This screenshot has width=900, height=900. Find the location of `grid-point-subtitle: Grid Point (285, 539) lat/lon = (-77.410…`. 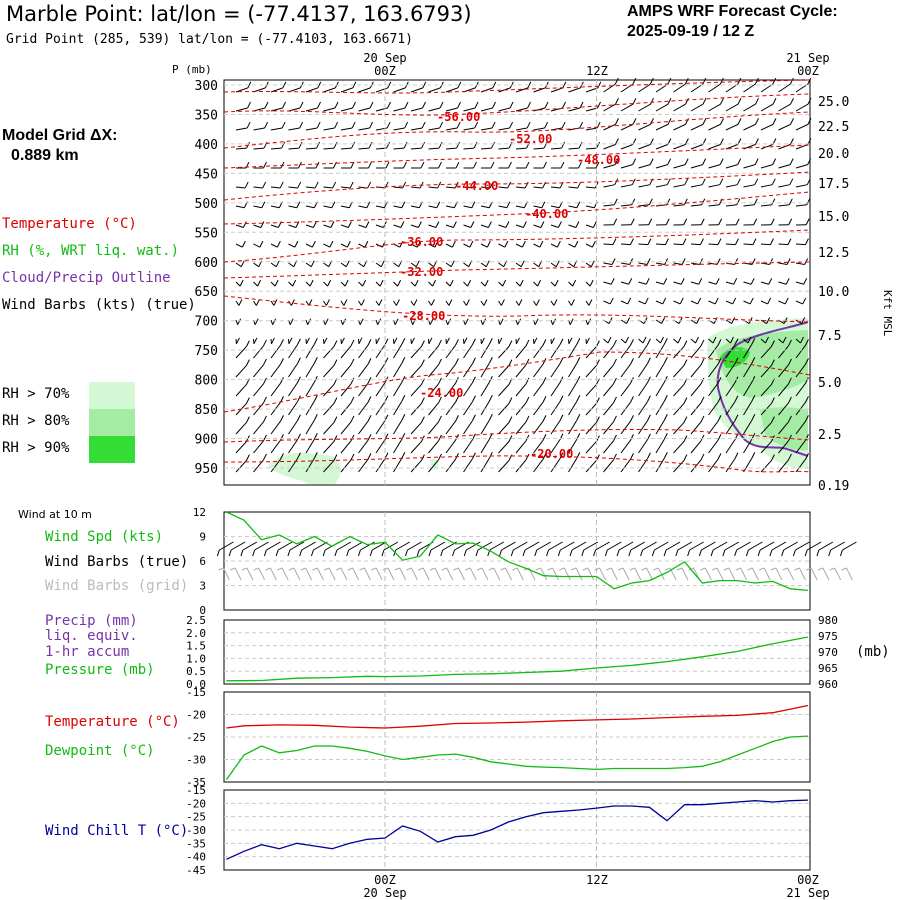

grid-point-subtitle: Grid Point (285, 539) lat/lon = (-77.410… is located at coordinates (209, 39).